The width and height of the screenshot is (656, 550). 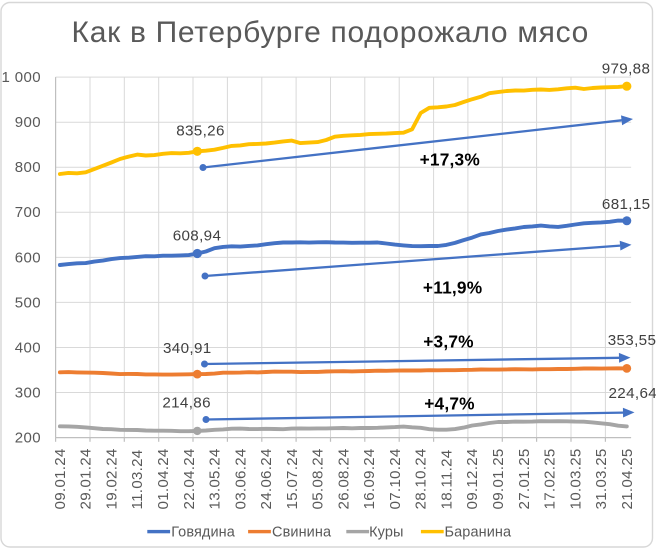 What do you see at coordinates (479, 533) in the screenshot?
I see `svg-text: Баранина` at bounding box center [479, 533].